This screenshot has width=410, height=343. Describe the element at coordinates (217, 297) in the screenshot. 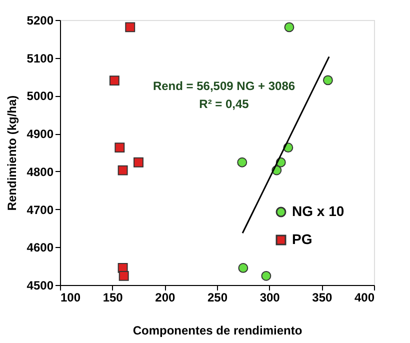

I see `x-tick-label: 250` at that location.